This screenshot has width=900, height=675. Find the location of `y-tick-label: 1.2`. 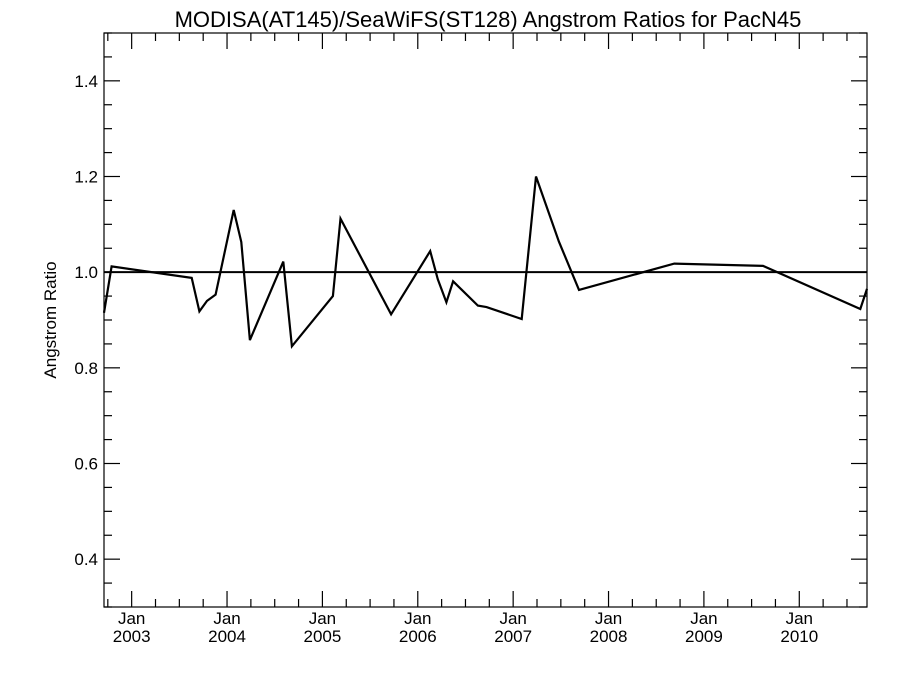

y-tick-label: 1.2 is located at coordinates (86, 177).